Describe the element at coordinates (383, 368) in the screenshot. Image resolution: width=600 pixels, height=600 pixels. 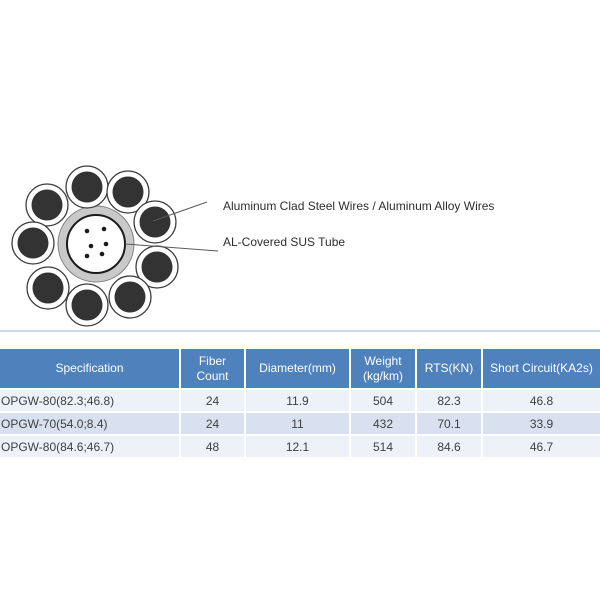
I see `col-header-weight: Weight (kg/km)` at that location.